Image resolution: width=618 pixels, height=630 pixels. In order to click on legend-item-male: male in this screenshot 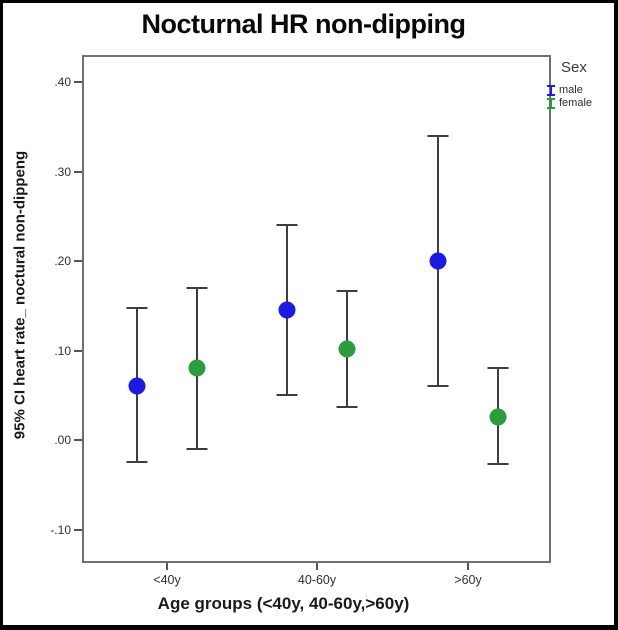, I will do `click(580, 90)`.